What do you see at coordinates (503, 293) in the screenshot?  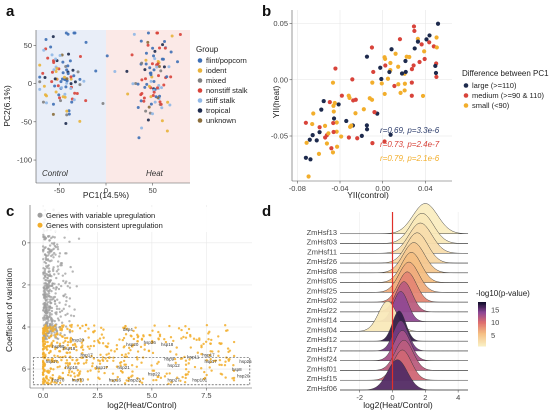 I see `colorbar-title: -log10(p-value)` at bounding box center [503, 293].